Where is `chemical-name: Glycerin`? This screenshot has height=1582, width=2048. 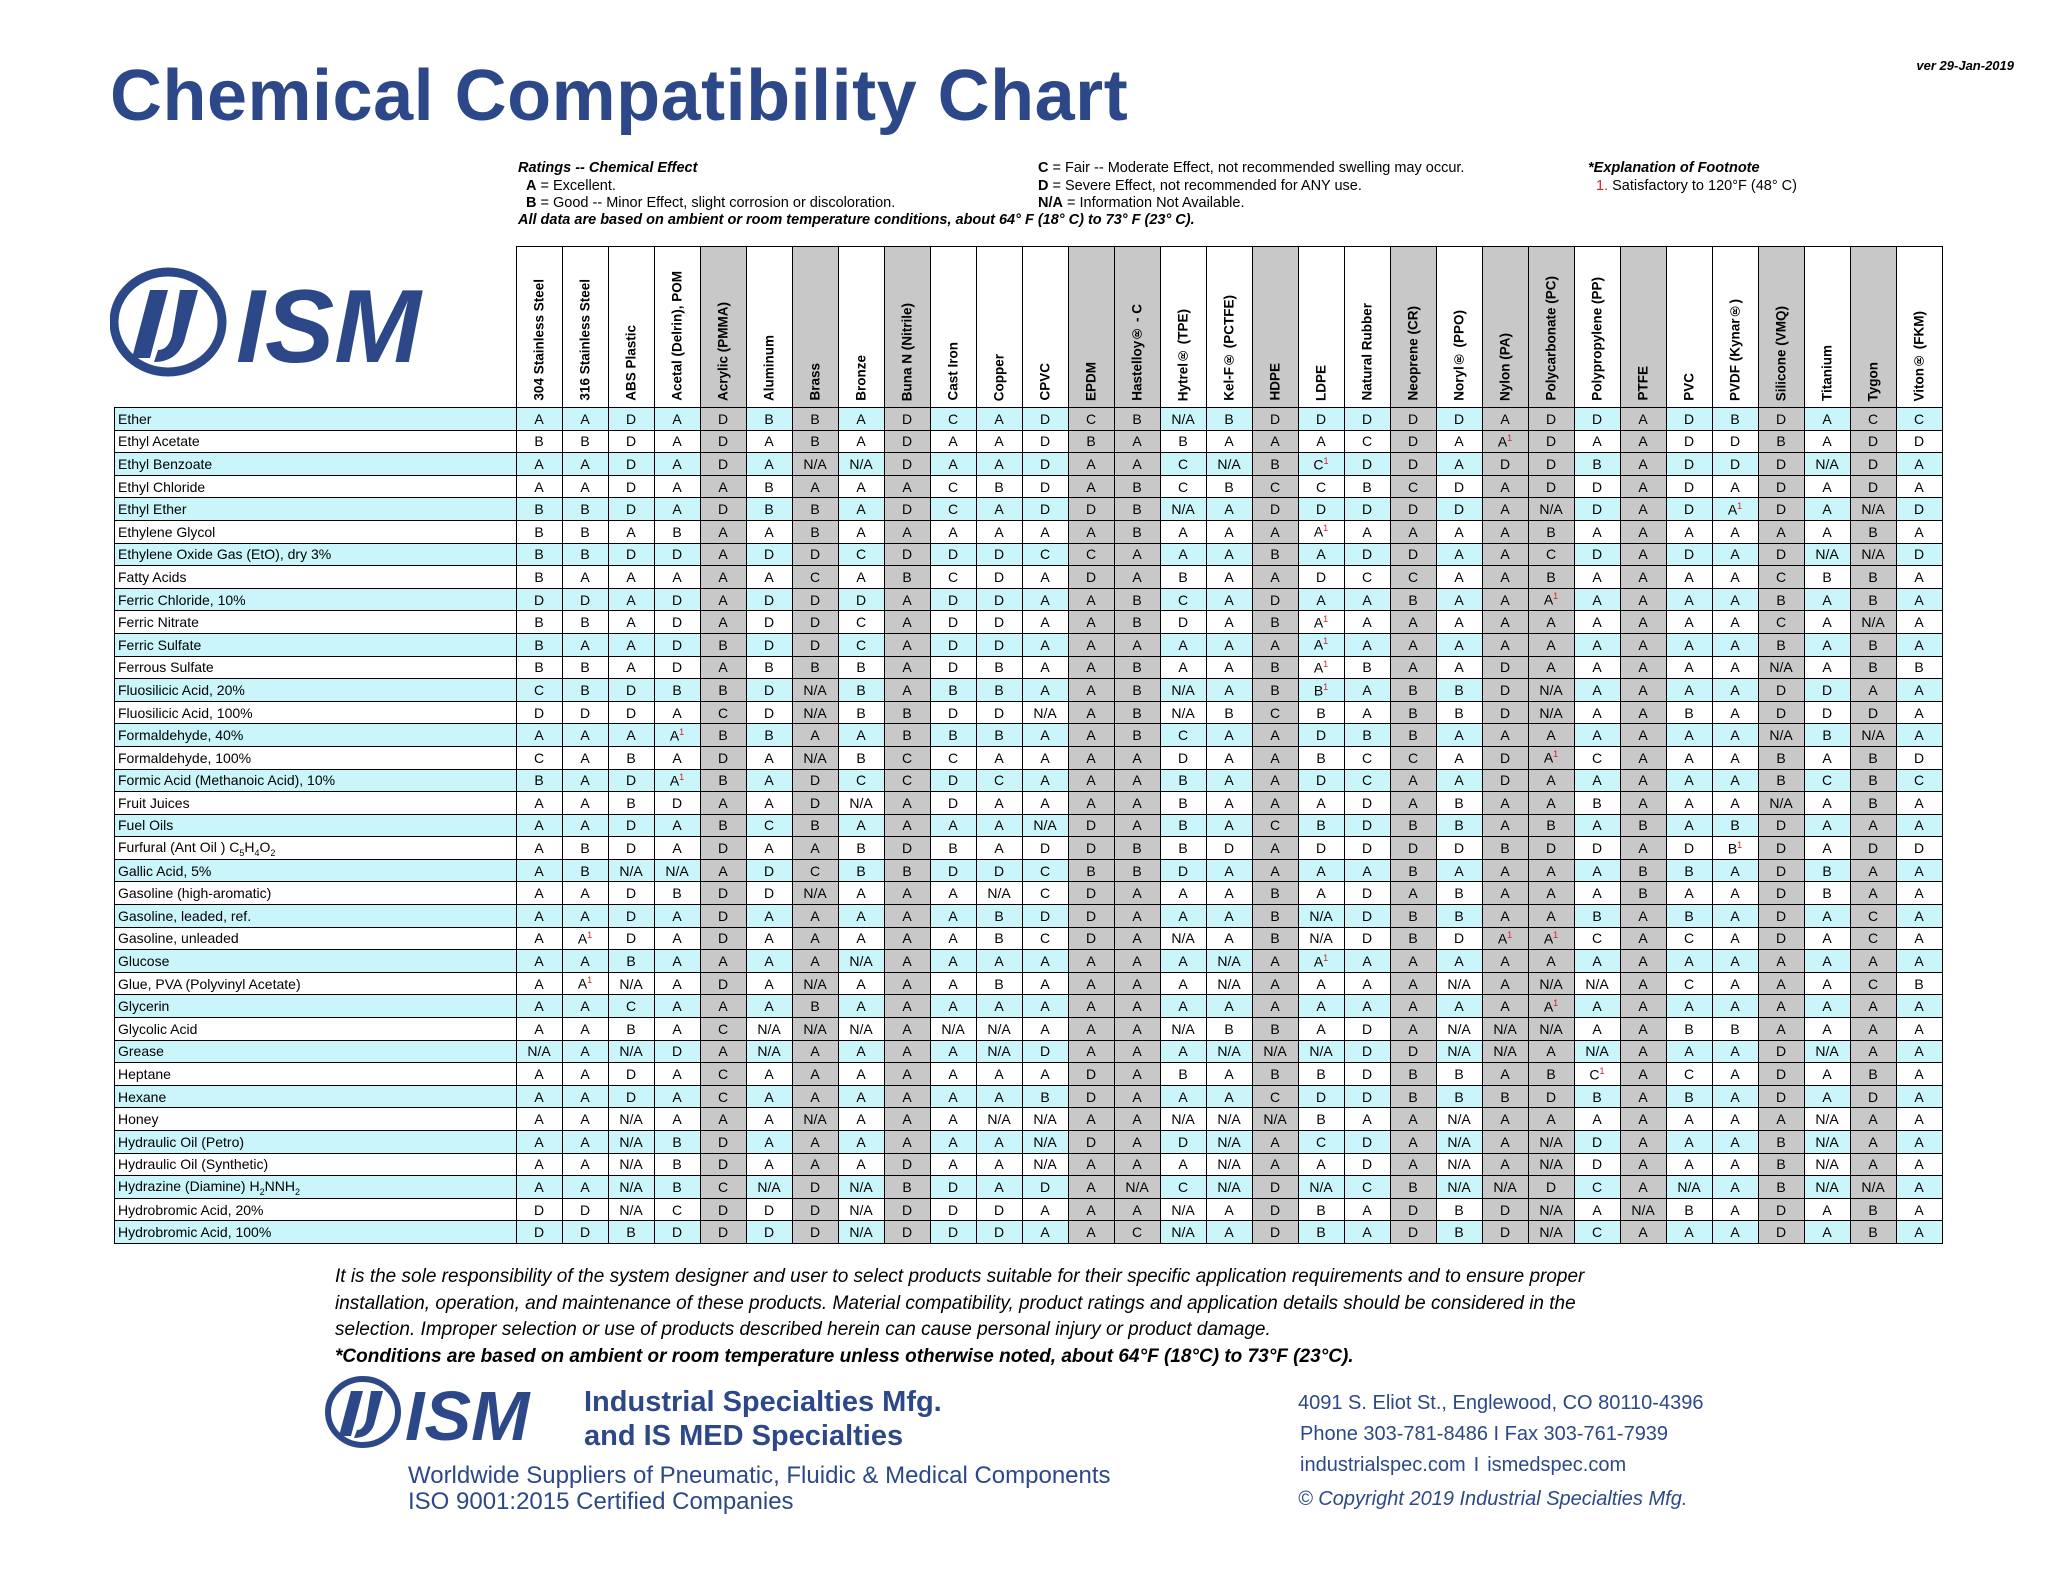 chemical-name: Glycerin is located at coordinates (315, 1006).